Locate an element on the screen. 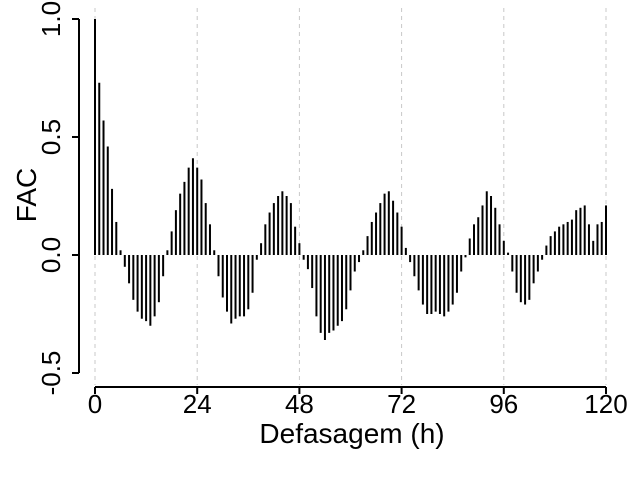  x-tick-label: 96 is located at coordinates (503, 404).